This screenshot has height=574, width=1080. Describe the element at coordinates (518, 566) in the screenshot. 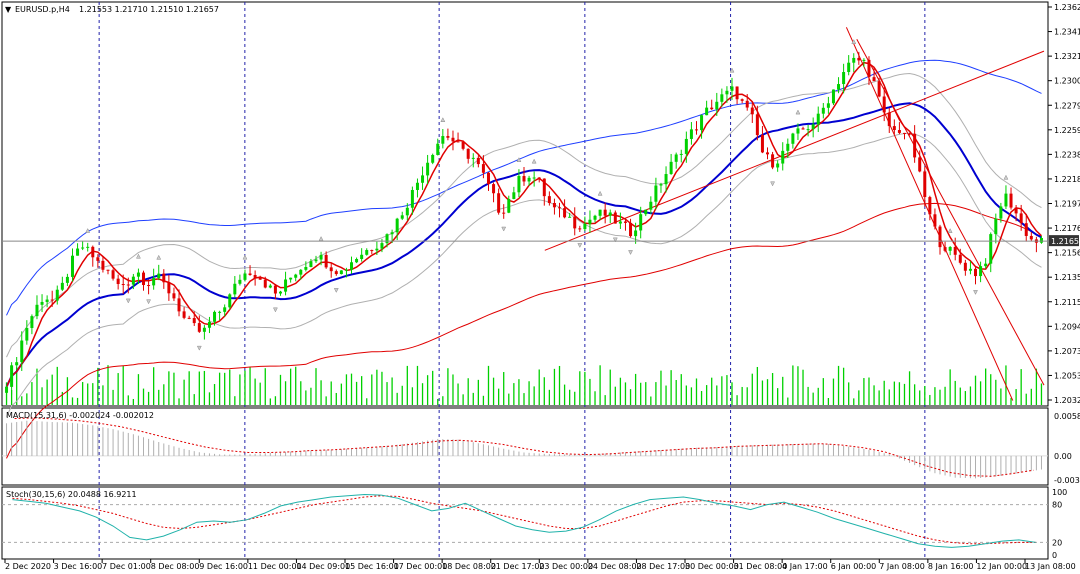

I see `time-tick-label: 21 Dec 17:00` at that location.